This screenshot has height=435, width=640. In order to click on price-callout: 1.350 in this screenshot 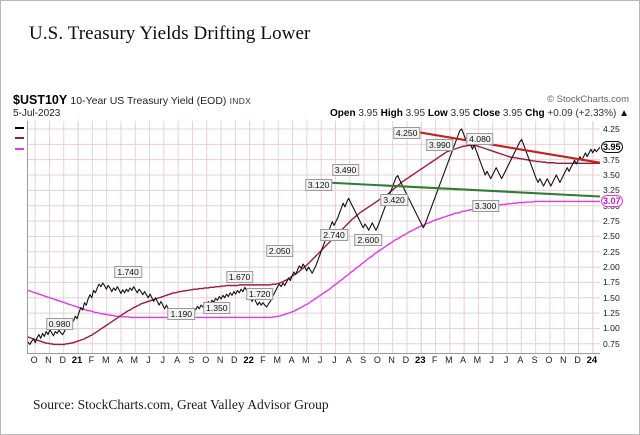, I will do `click(217, 307)`.